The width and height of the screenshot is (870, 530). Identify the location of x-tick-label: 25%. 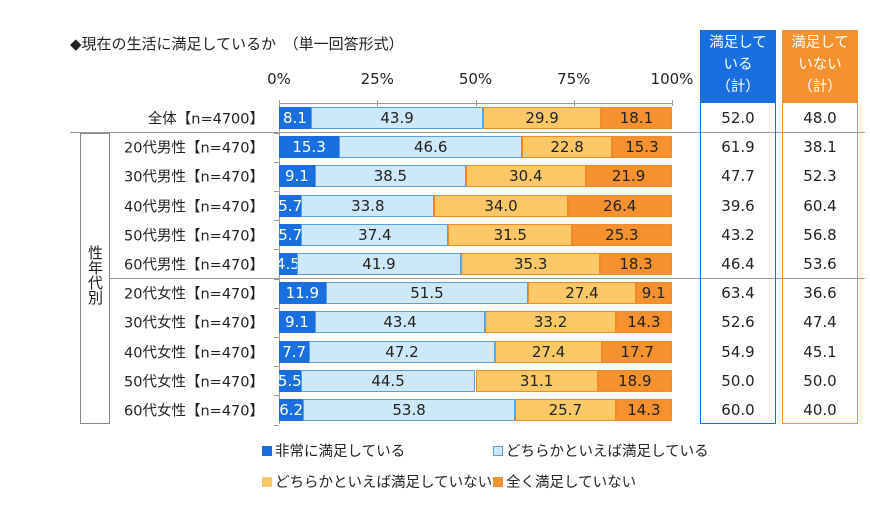
(377, 79).